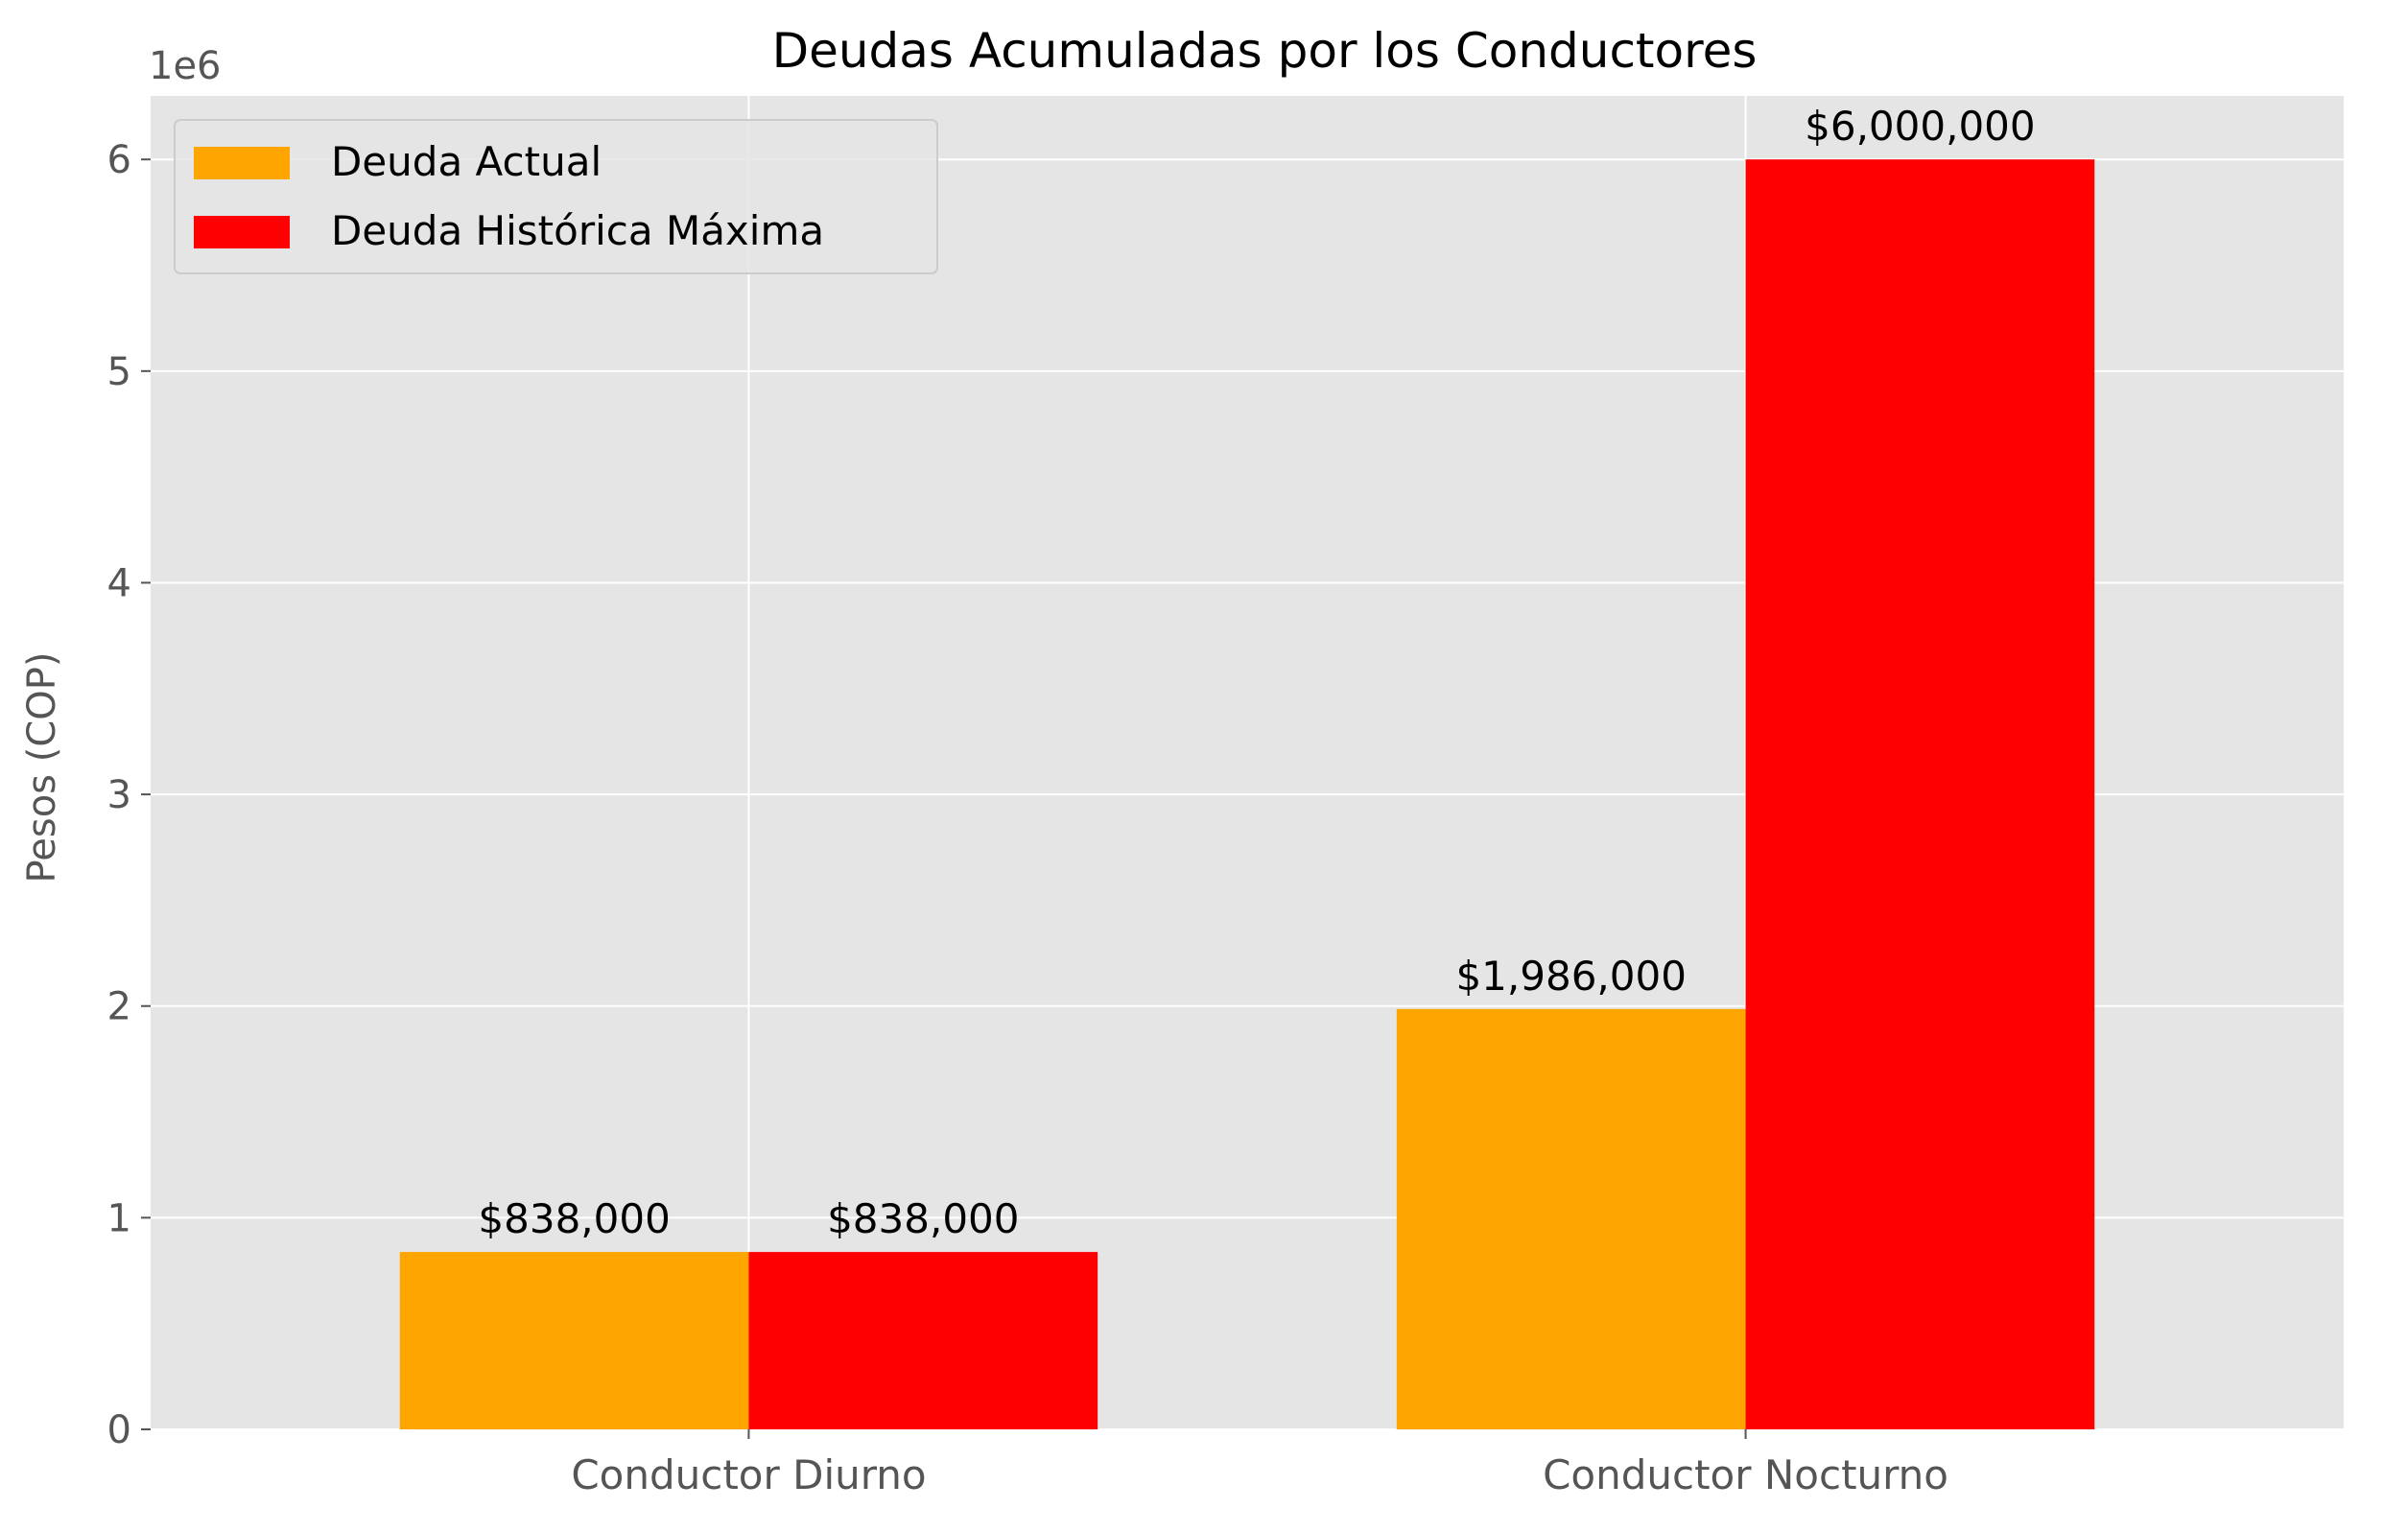  Describe the element at coordinates (1920, 126) in the screenshot. I see `bar-value-label: $6,000,000` at that location.